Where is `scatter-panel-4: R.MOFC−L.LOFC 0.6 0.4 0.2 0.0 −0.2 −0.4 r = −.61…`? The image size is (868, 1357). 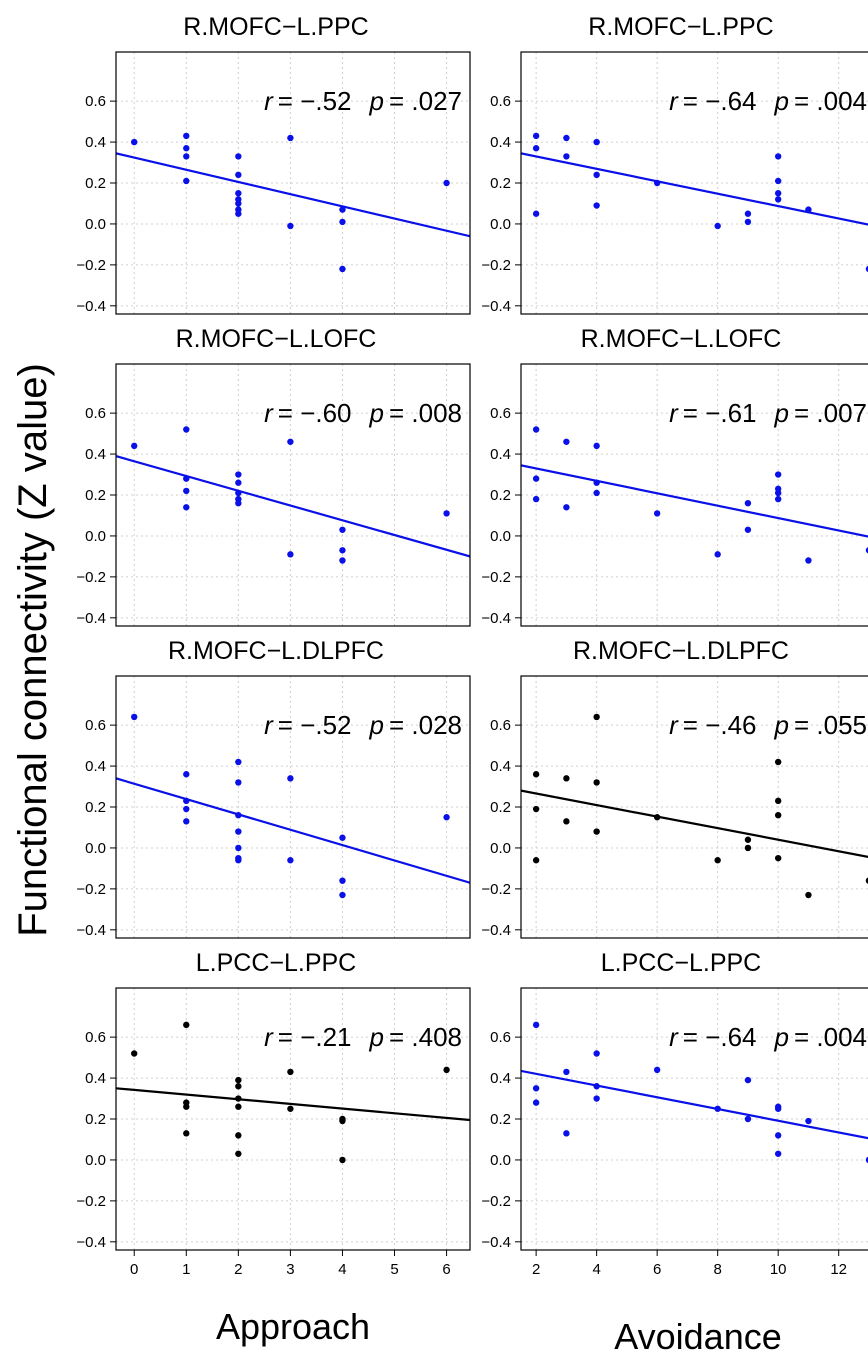 scatter-panel-4: R.MOFC−L.LOFC 0.6 0.4 0.2 0.0 −0.2 −0.4 r = −.61… is located at coordinates (674, 476).